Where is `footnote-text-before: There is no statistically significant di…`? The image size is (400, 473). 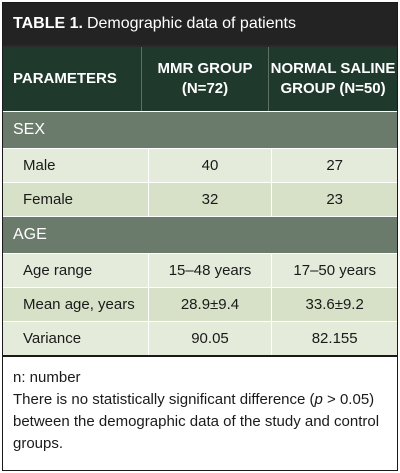 footnote-text-before: There is no statistically significant di… is located at coordinates (164, 399).